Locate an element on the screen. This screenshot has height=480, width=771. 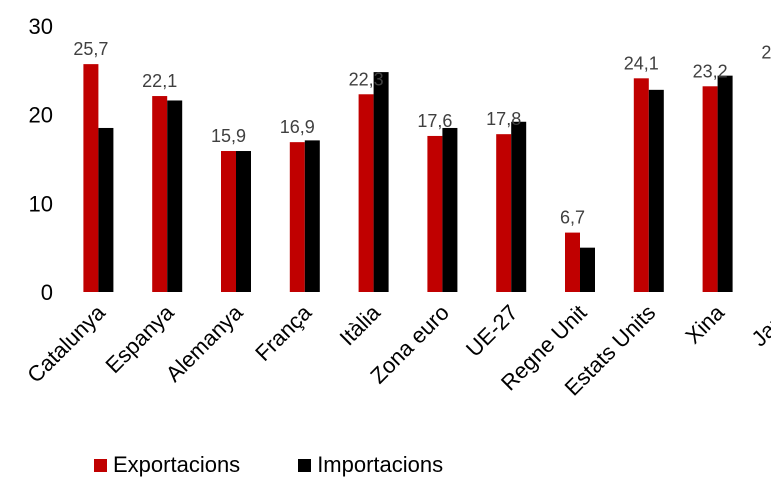
data-label: 24,1 is located at coordinates (641, 63).